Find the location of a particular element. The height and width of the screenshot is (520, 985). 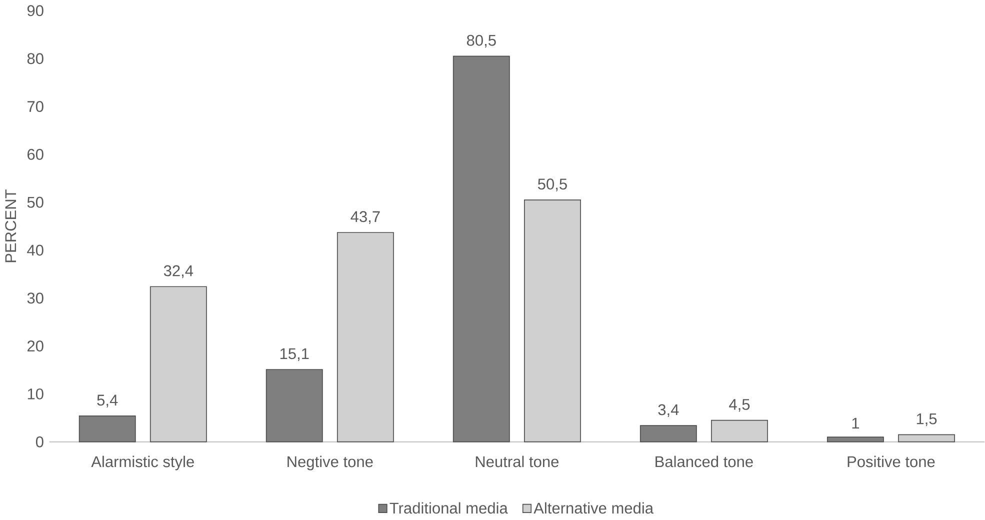

y-tick-label: 40 is located at coordinates (35, 250).